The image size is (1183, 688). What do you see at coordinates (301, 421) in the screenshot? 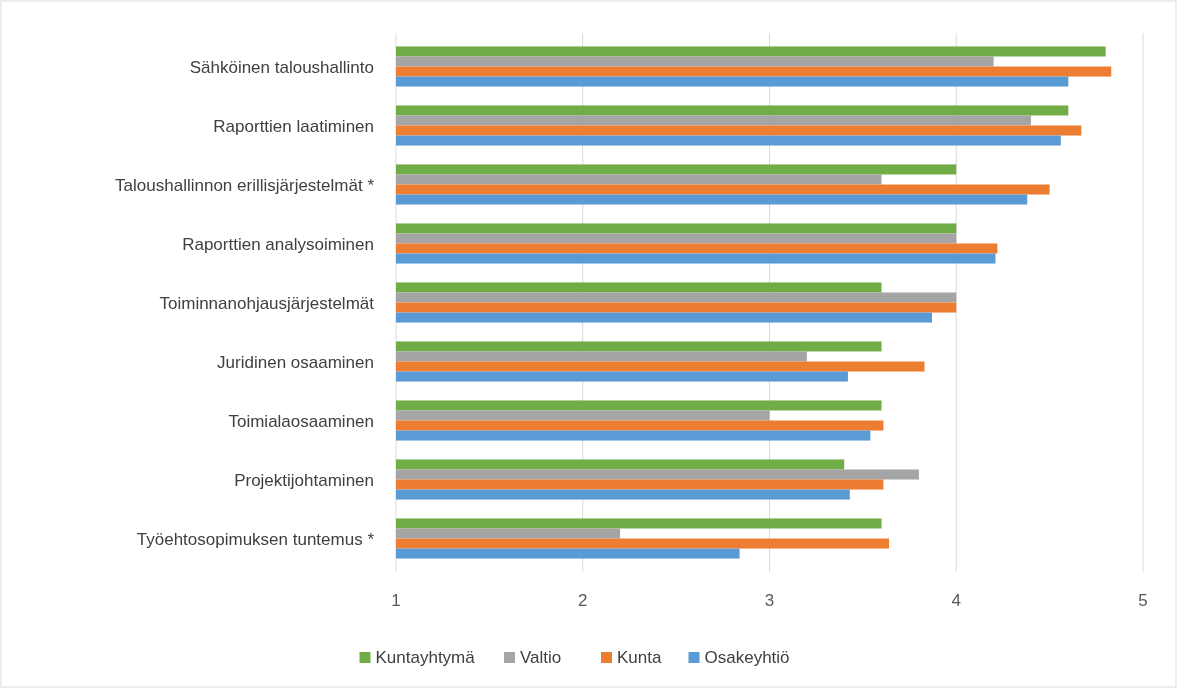
I see `y-tick-label: Toimialaosaaminen` at bounding box center [301, 421].